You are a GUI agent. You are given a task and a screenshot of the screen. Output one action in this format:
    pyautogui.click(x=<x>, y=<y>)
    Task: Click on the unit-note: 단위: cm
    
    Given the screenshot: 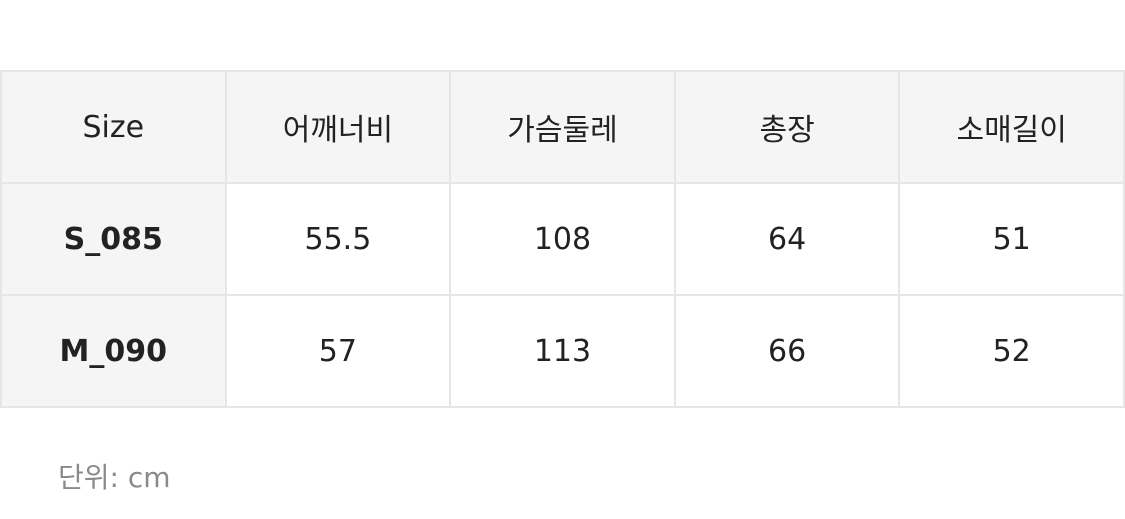 What is the action you would take?
    pyautogui.click(x=114, y=477)
    